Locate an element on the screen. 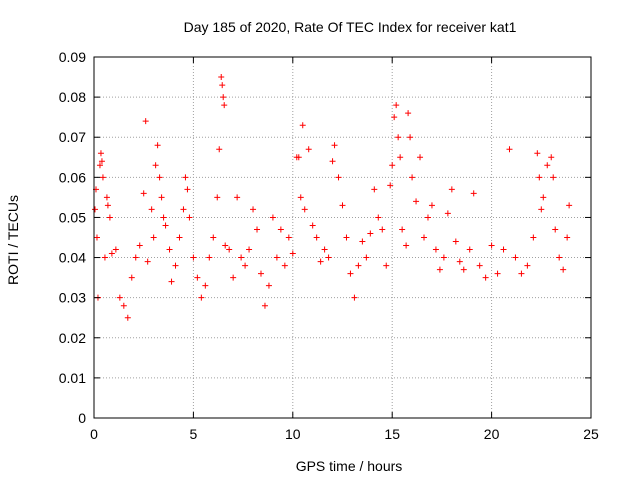 The image size is (640, 480). y-tick-label: 0.02 is located at coordinates (72, 338).